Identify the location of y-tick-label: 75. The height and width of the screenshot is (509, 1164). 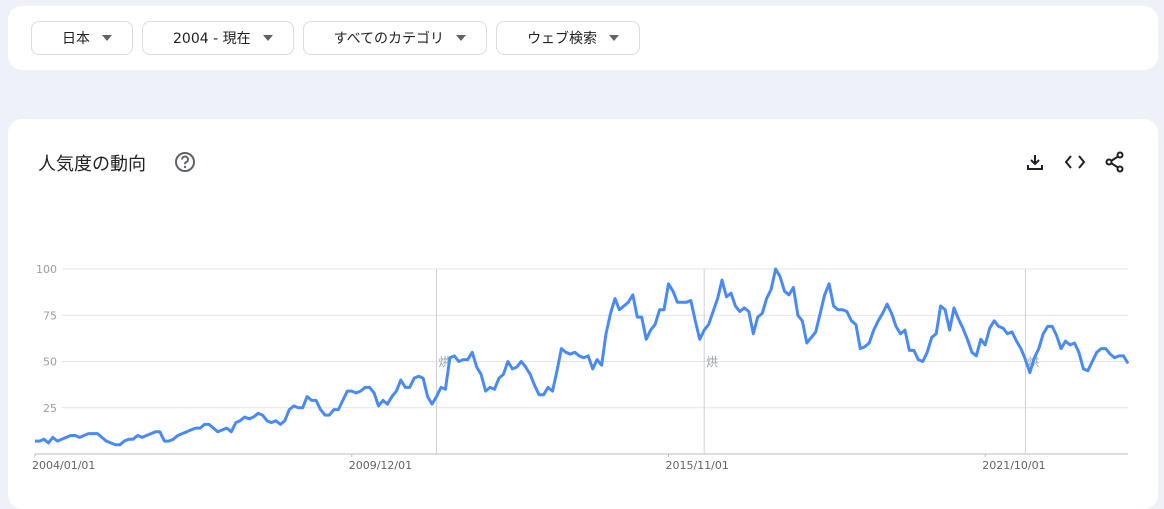
(50, 315).